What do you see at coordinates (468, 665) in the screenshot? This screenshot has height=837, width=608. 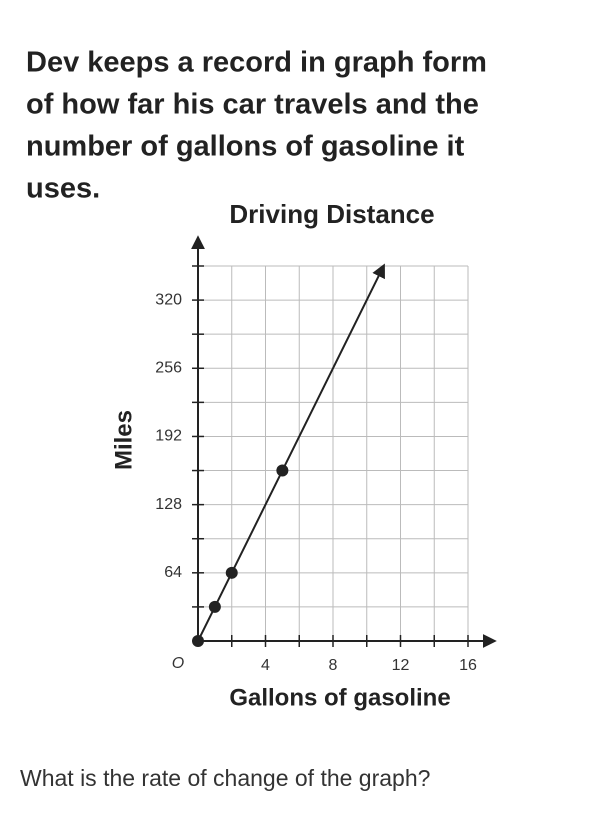 I see `x-tick-label: 16` at bounding box center [468, 665].